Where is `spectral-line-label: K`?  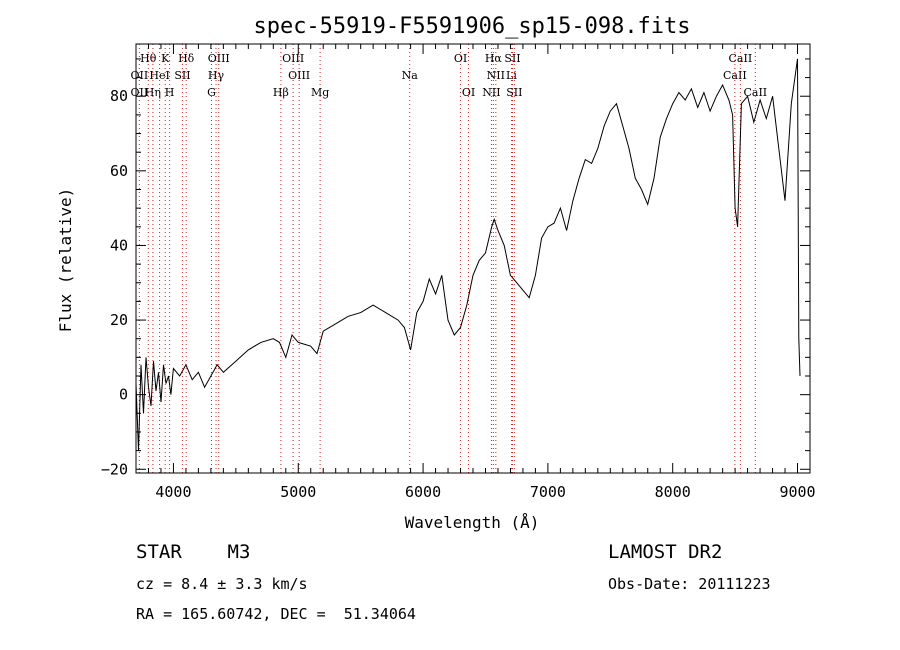
spectral-line-label: K is located at coordinates (165, 58).